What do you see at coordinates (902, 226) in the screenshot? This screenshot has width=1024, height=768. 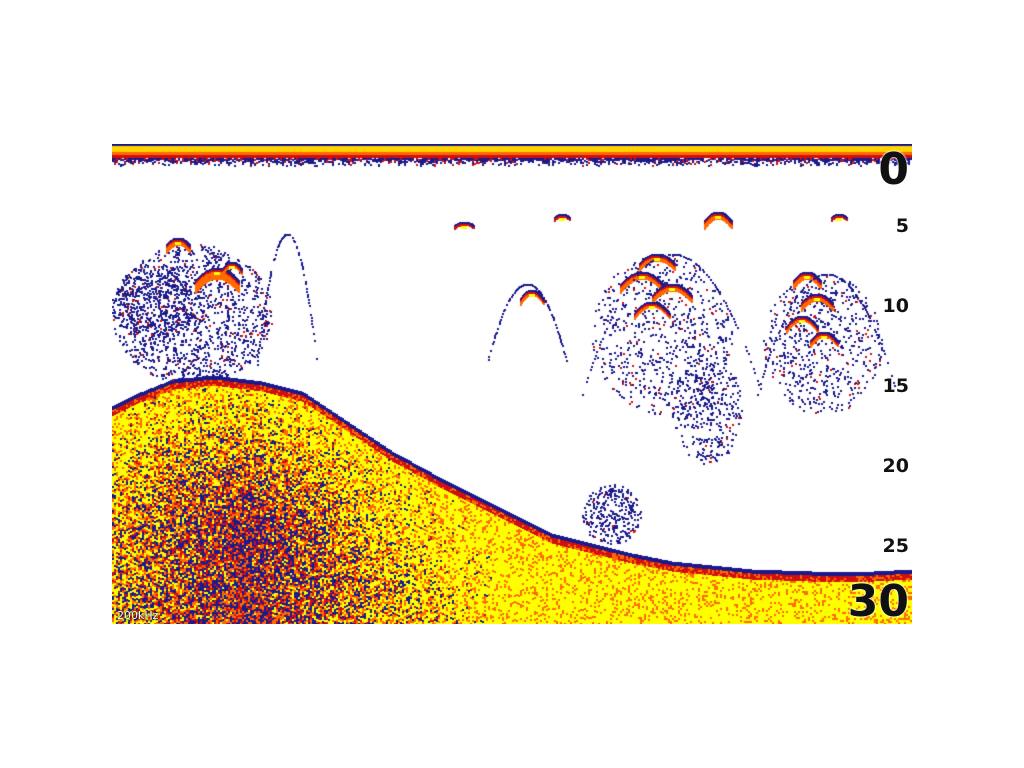 I see `depth-label-5: 5` at bounding box center [902, 226].